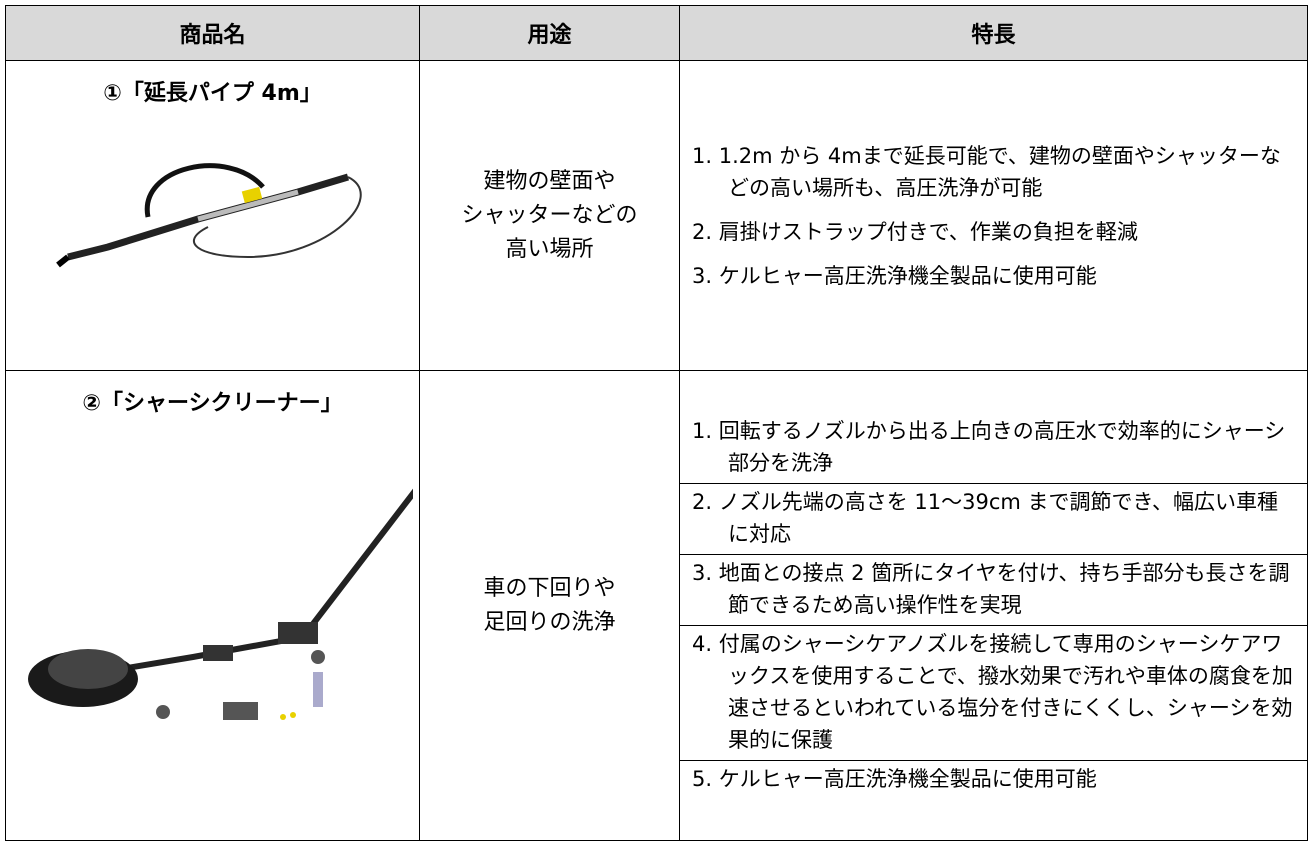 The width and height of the screenshot is (1312, 843). I want to click on use-line: 車の下回りや, so click(549, 588).